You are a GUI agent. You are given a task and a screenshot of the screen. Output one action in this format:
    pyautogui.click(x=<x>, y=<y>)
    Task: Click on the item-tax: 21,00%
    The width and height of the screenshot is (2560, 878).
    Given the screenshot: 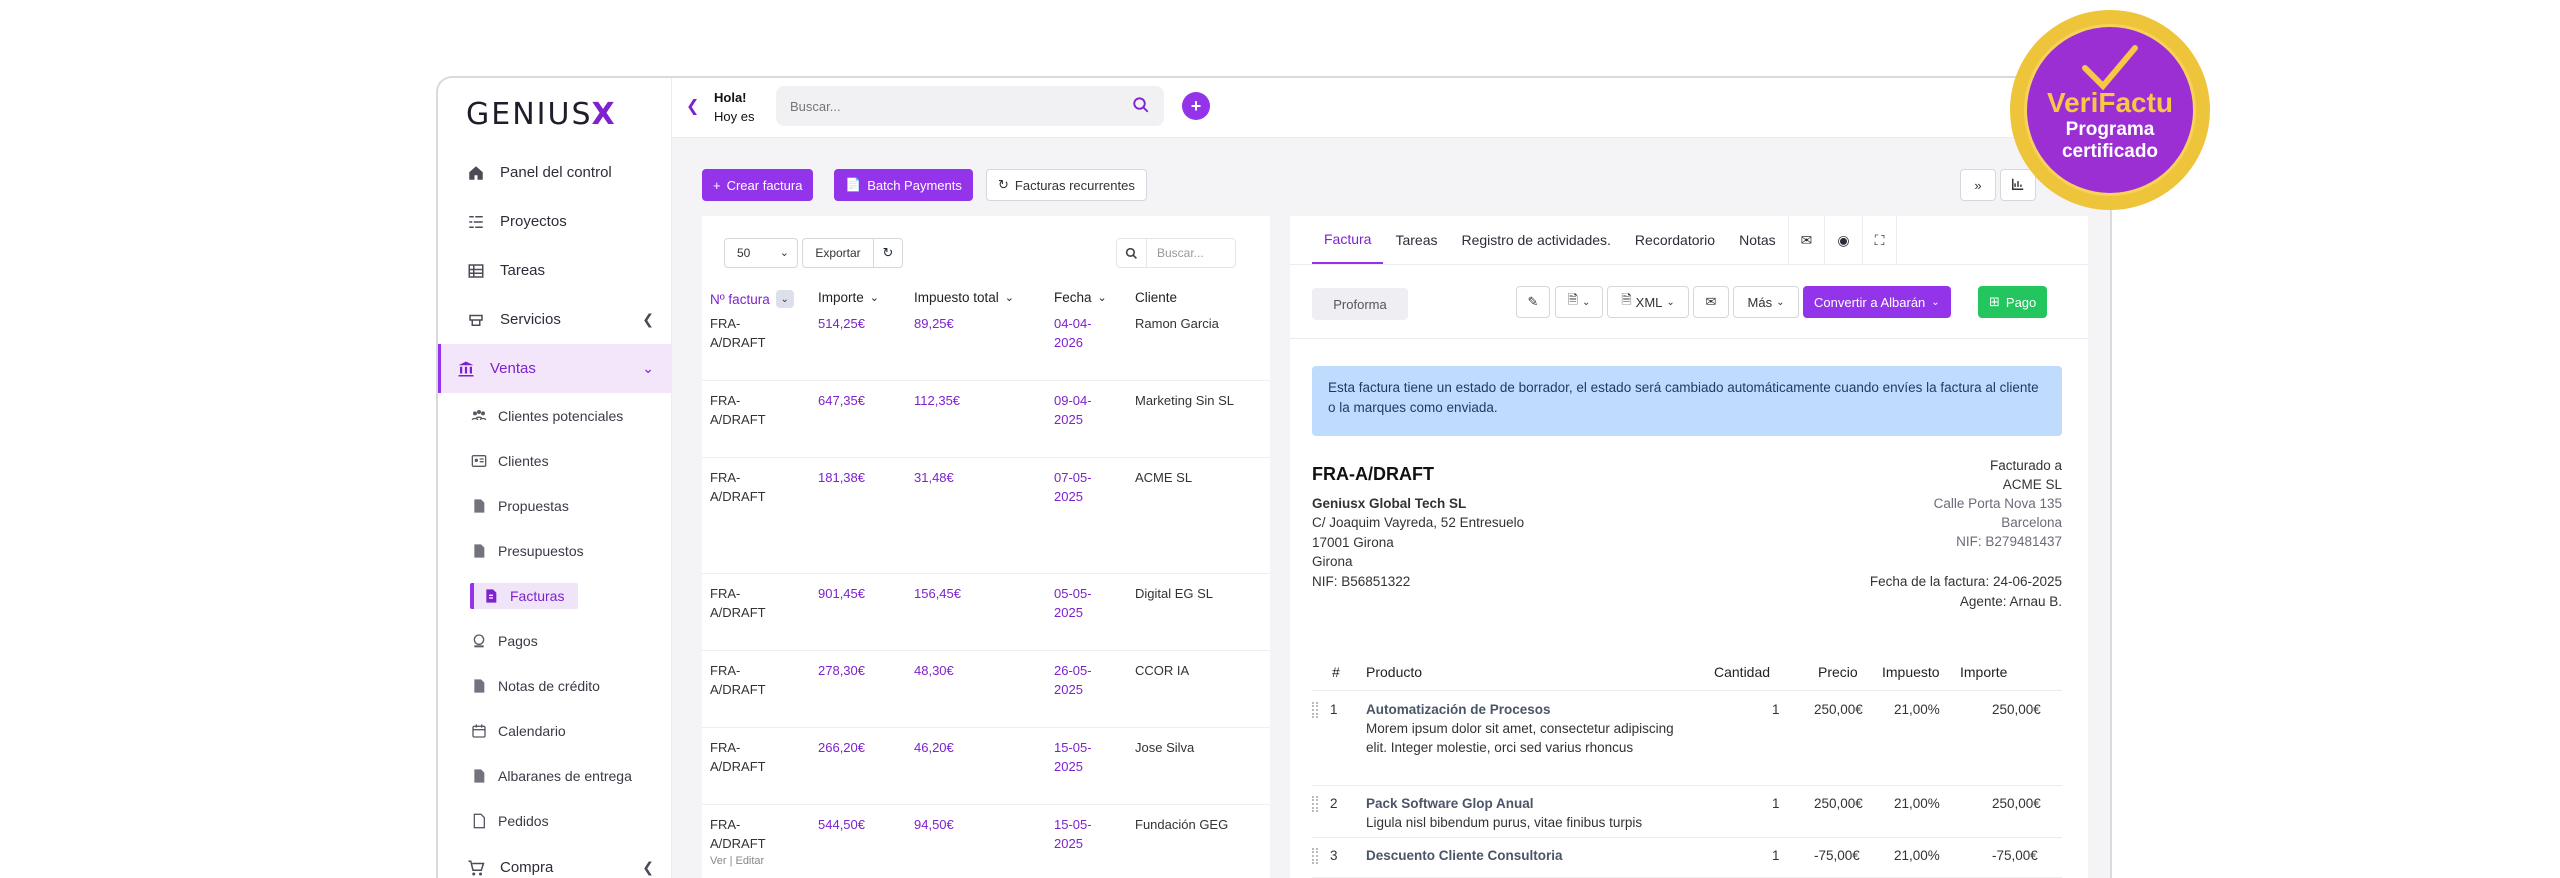 What is the action you would take?
    pyautogui.click(x=1917, y=709)
    